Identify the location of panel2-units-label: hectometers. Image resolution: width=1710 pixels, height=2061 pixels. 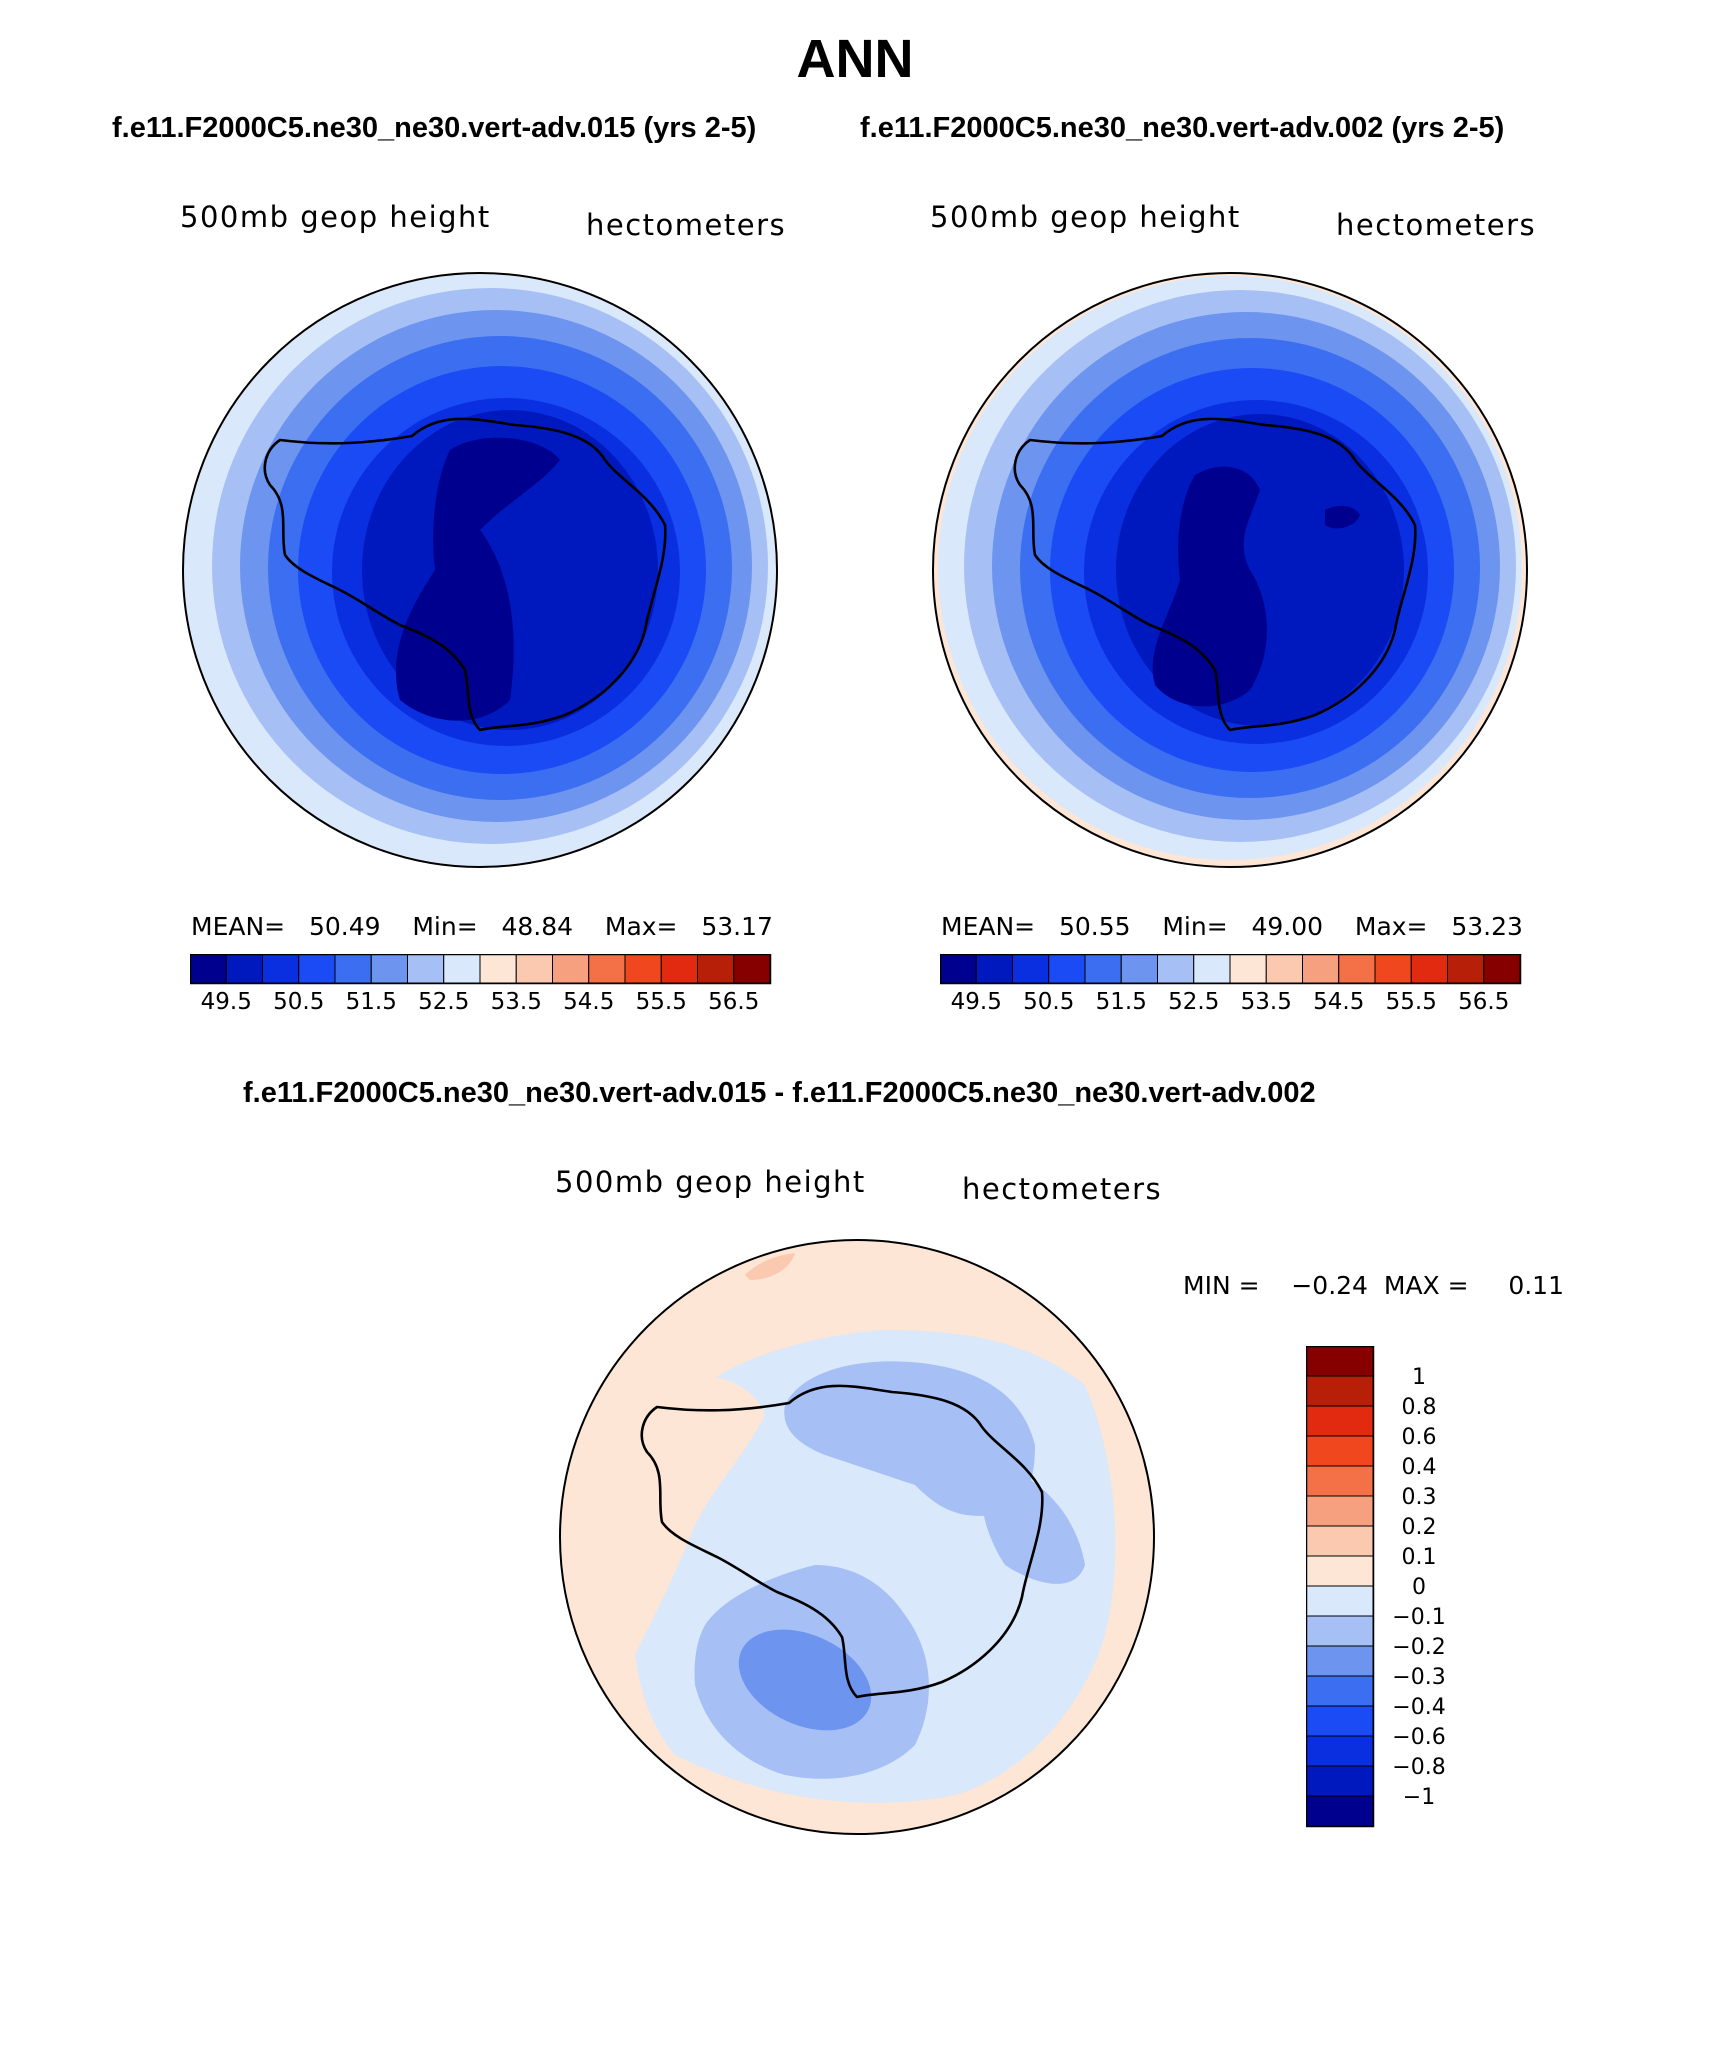
(1436, 225).